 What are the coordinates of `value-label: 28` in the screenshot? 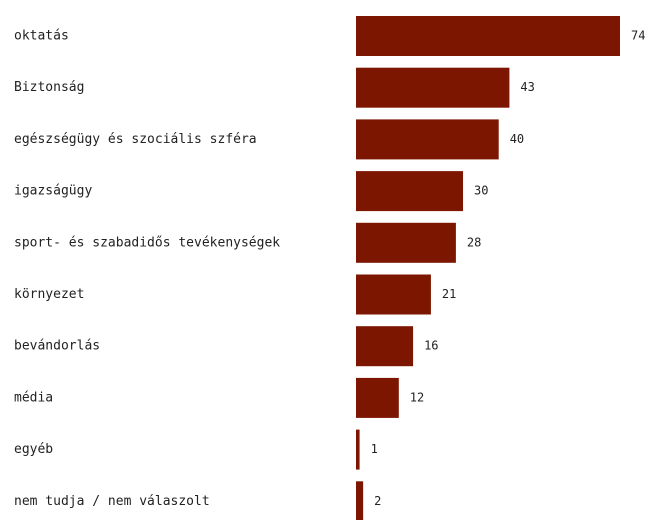 It's located at (474, 242).